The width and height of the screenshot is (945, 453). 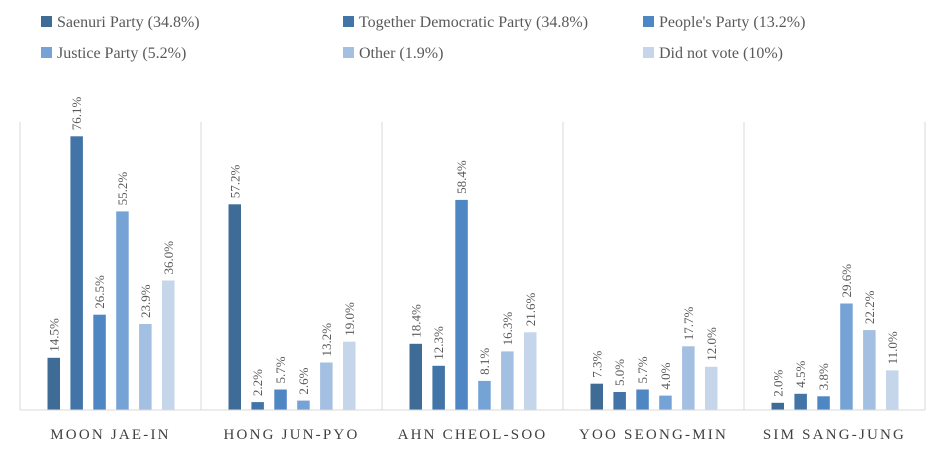 I want to click on data-label: 3.8%, so click(x=823, y=376).